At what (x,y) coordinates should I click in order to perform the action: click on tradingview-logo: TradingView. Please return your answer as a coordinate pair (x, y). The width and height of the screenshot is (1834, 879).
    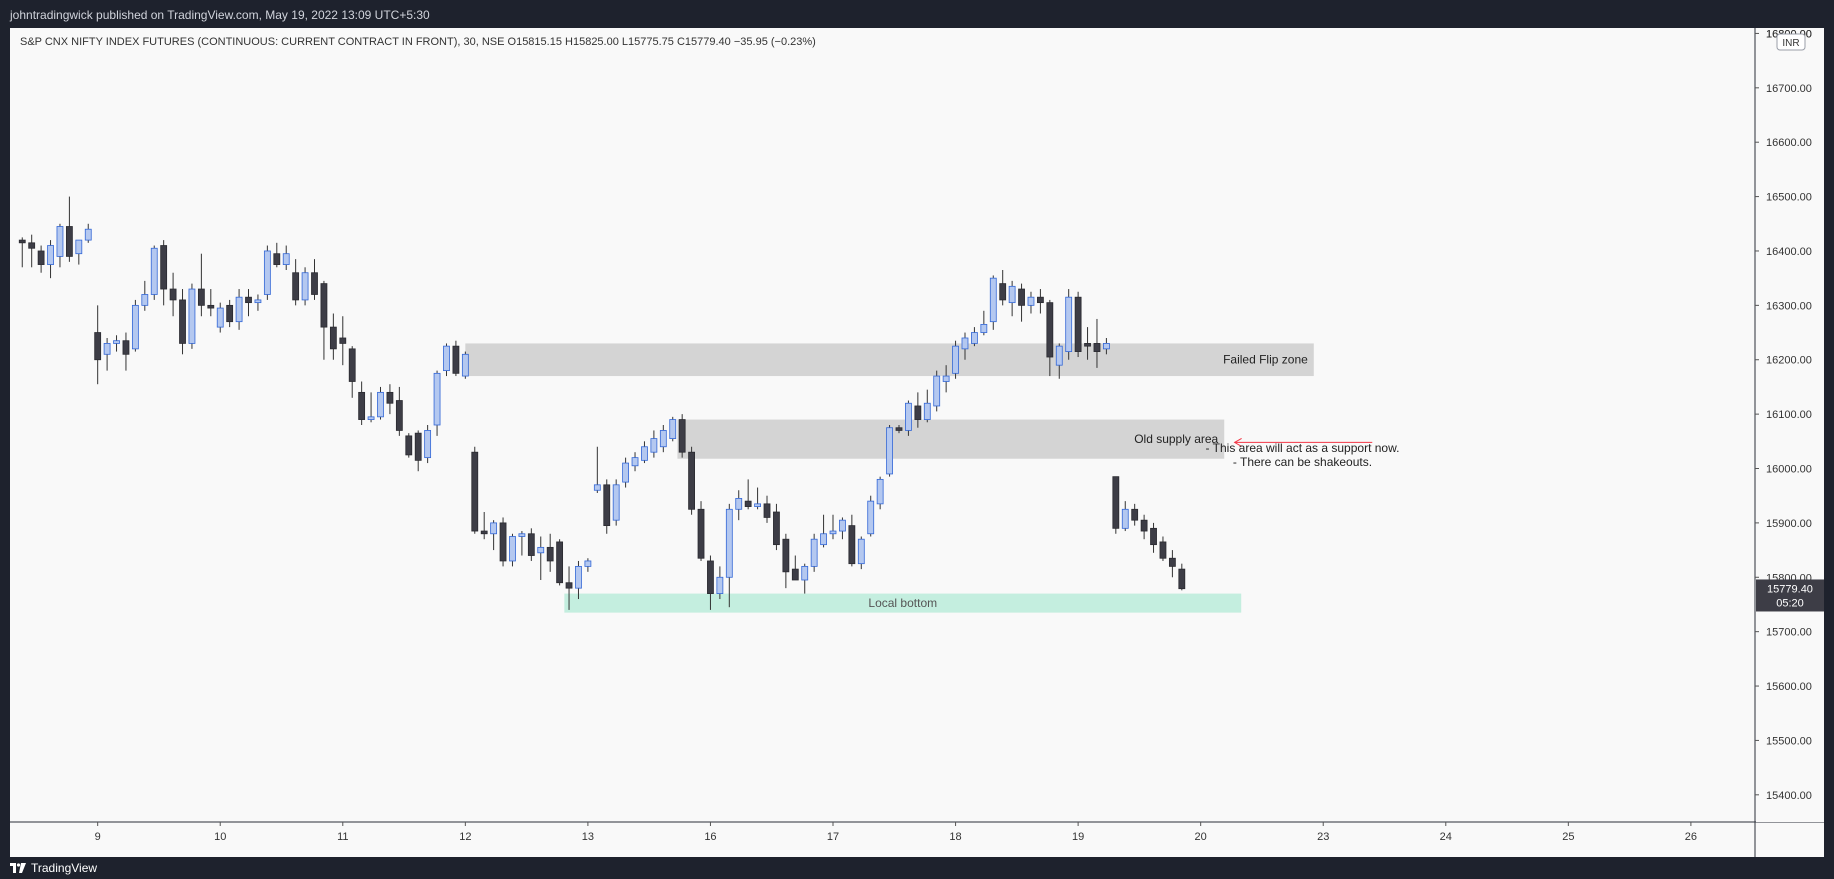
    Looking at the image, I should click on (53, 868).